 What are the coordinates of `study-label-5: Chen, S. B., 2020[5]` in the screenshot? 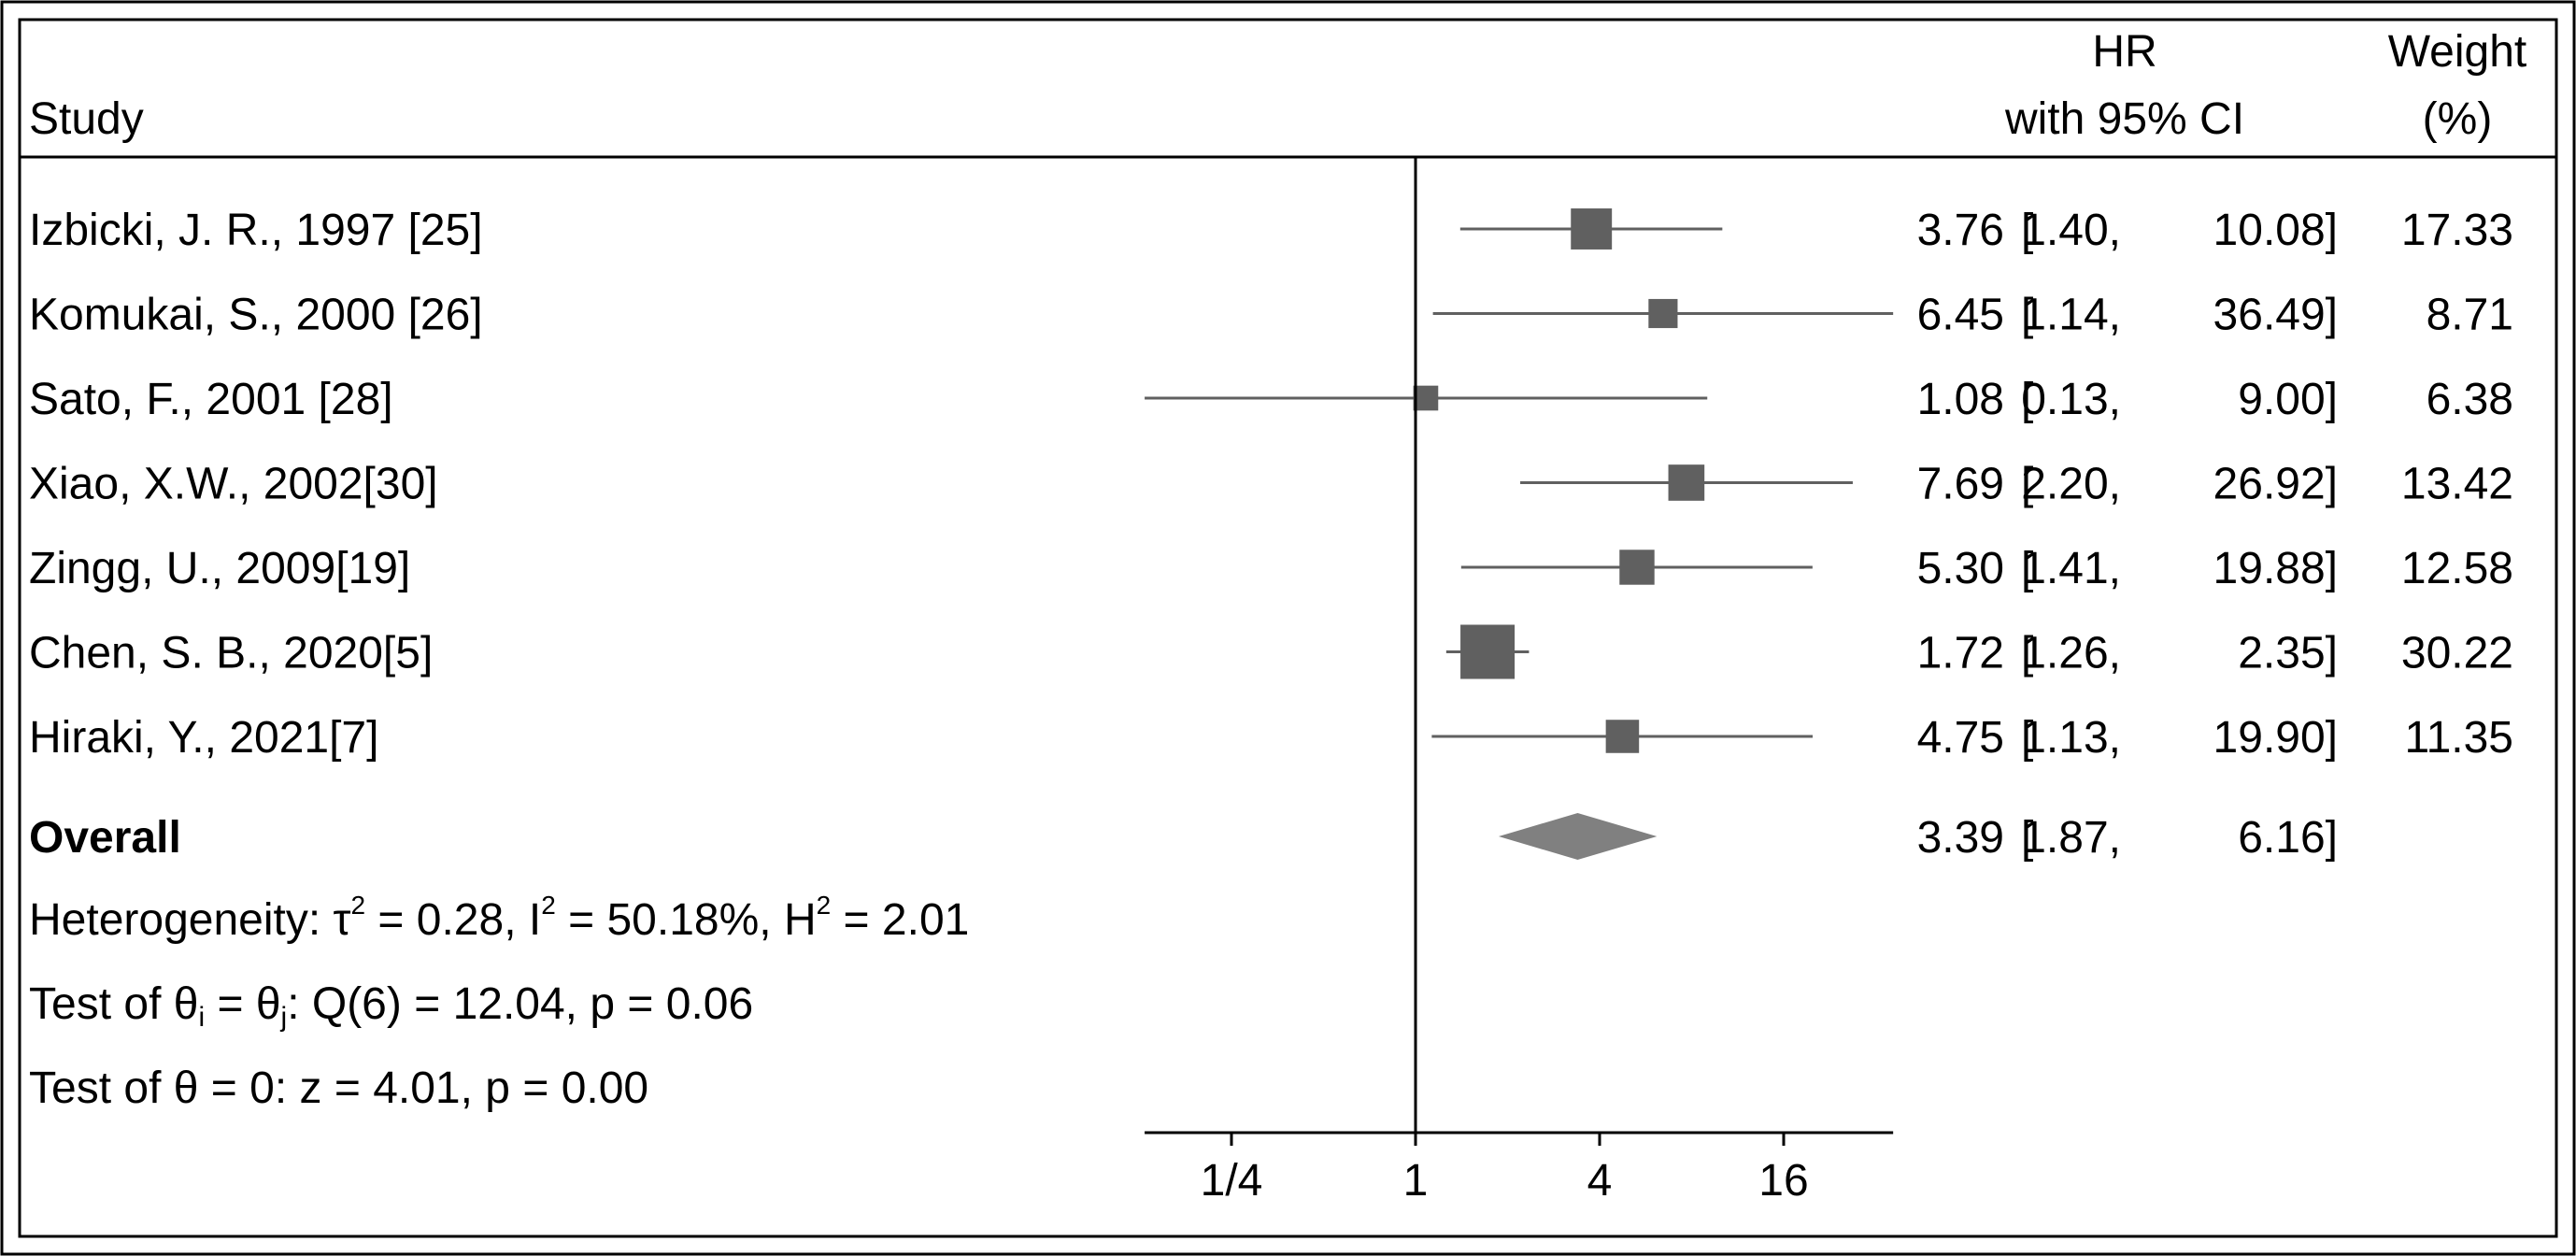 It's located at (231, 653).